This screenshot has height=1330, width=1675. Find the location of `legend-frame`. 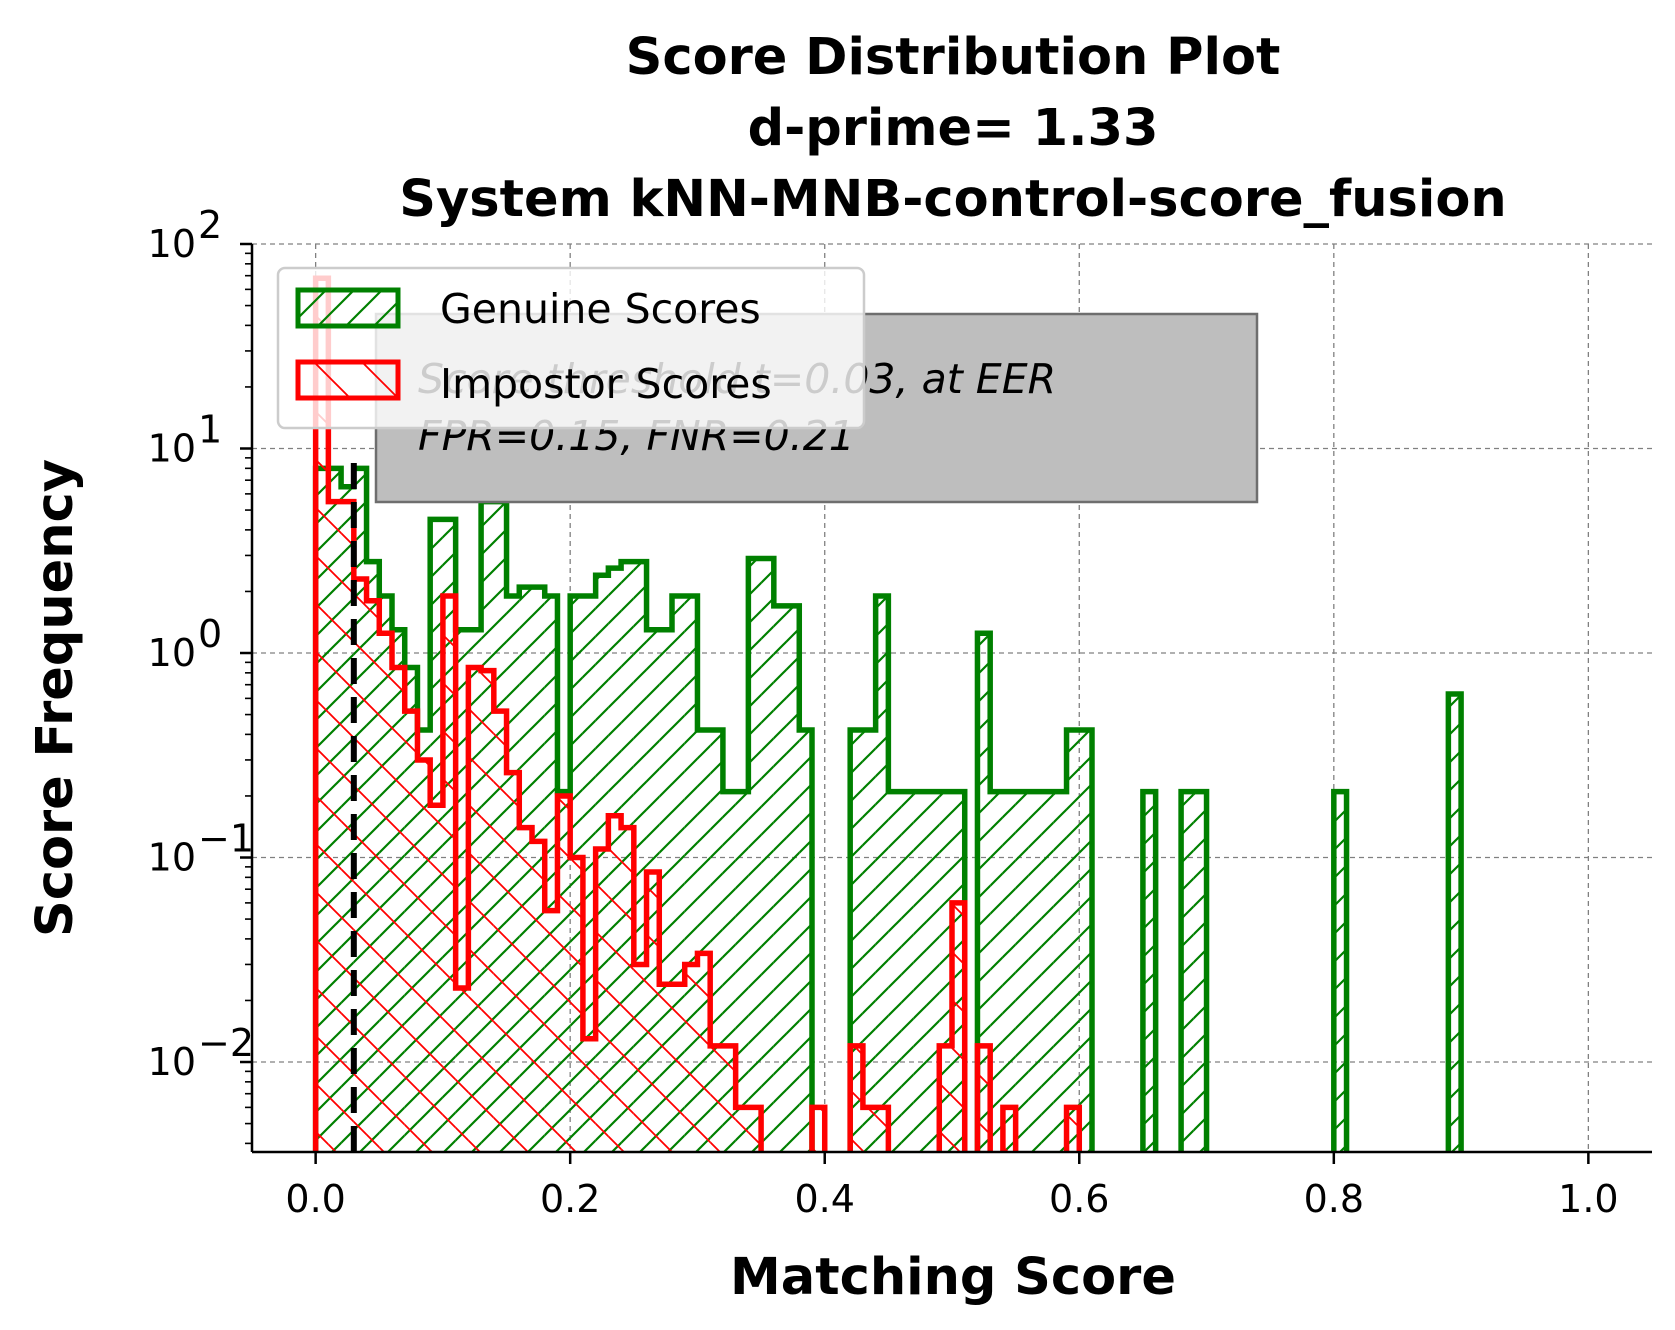

legend-frame is located at coordinates (571, 348).